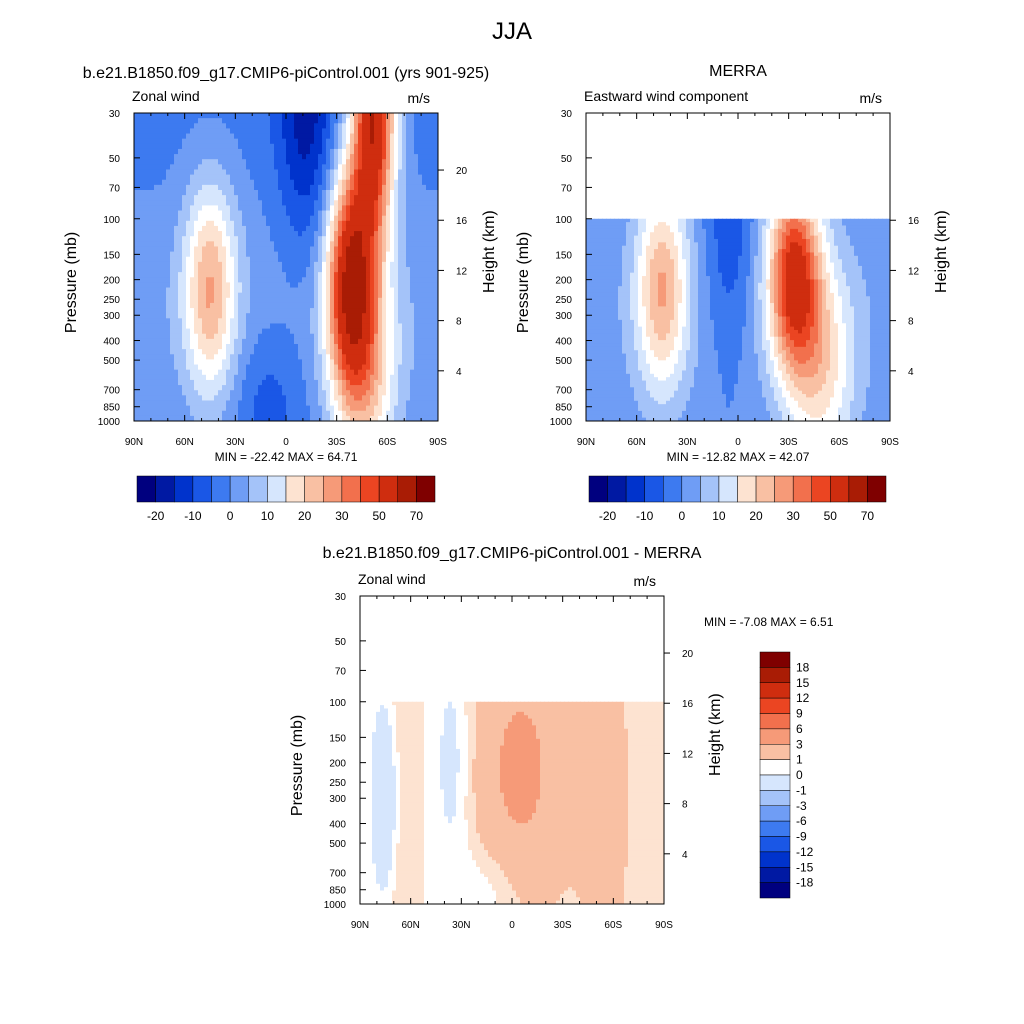  Describe the element at coordinates (111, 342) in the screenshot. I see `y-tick-label: 400` at that location.